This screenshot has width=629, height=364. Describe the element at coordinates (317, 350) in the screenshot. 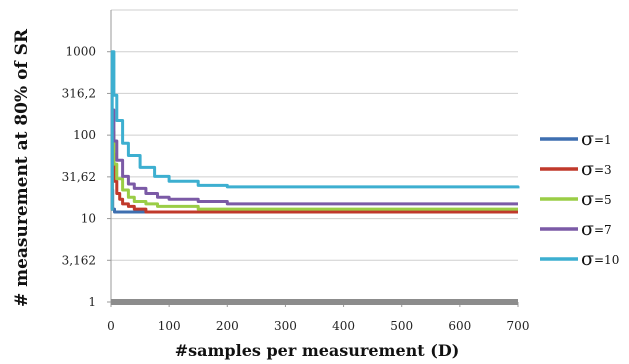

I see `x-axis-label: #samples per measurement (D)` at that location.